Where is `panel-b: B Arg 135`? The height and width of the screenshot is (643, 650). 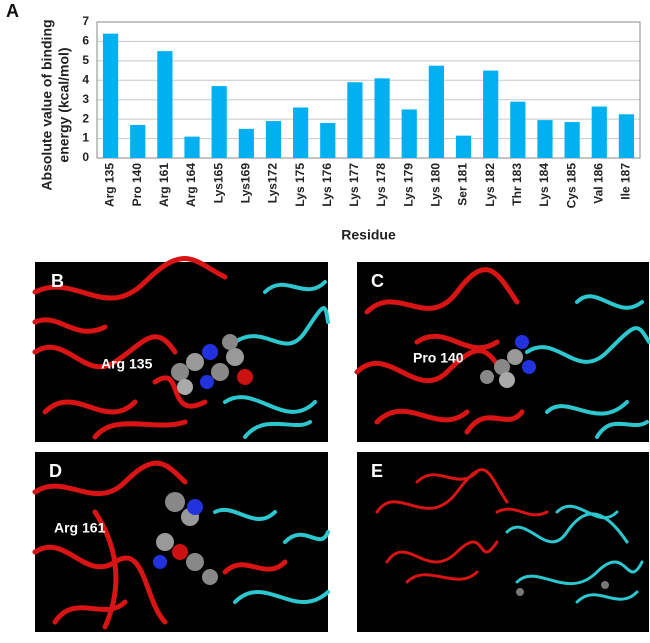
panel-b: B Arg 135 is located at coordinates (181, 349).